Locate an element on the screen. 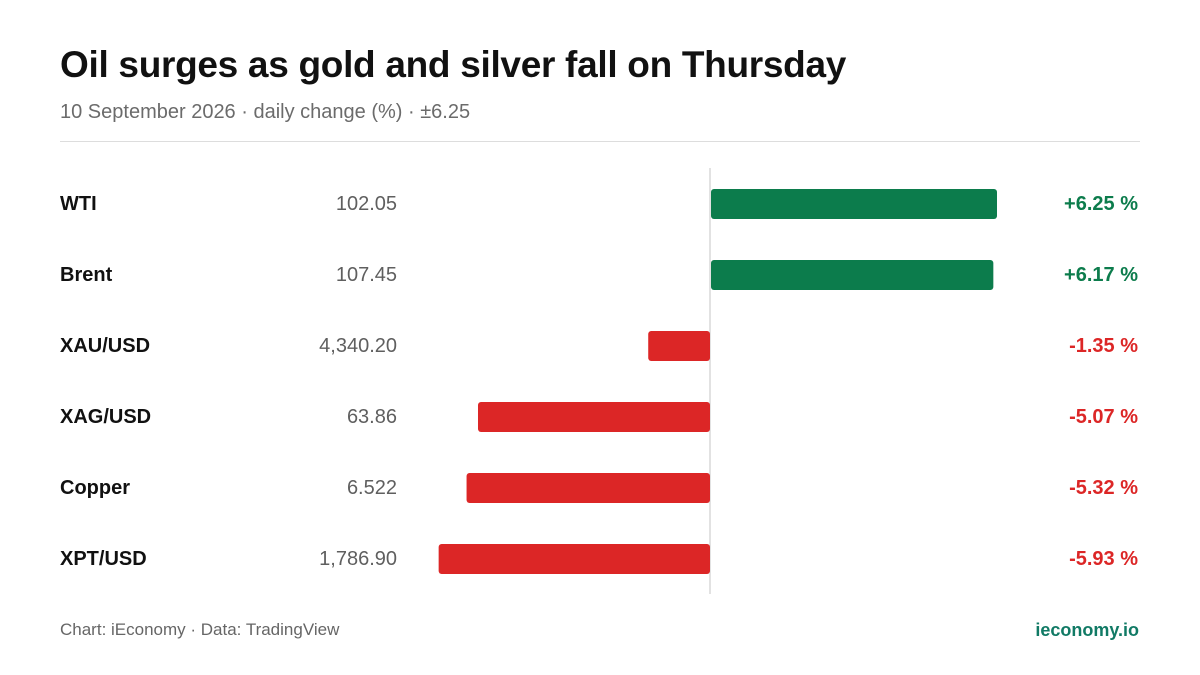 The height and width of the screenshot is (675, 1200). change-value-label: -5.32 % is located at coordinates (1103, 488).